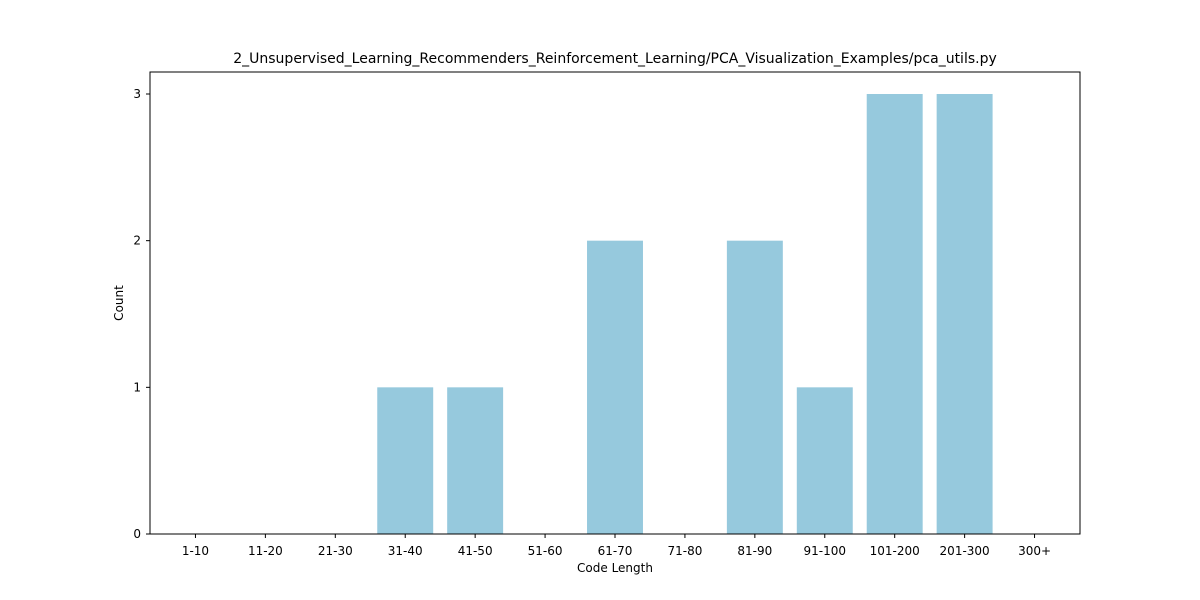 The image size is (1200, 600). I want to click on x-tick-label: 11-20, so click(265, 551).